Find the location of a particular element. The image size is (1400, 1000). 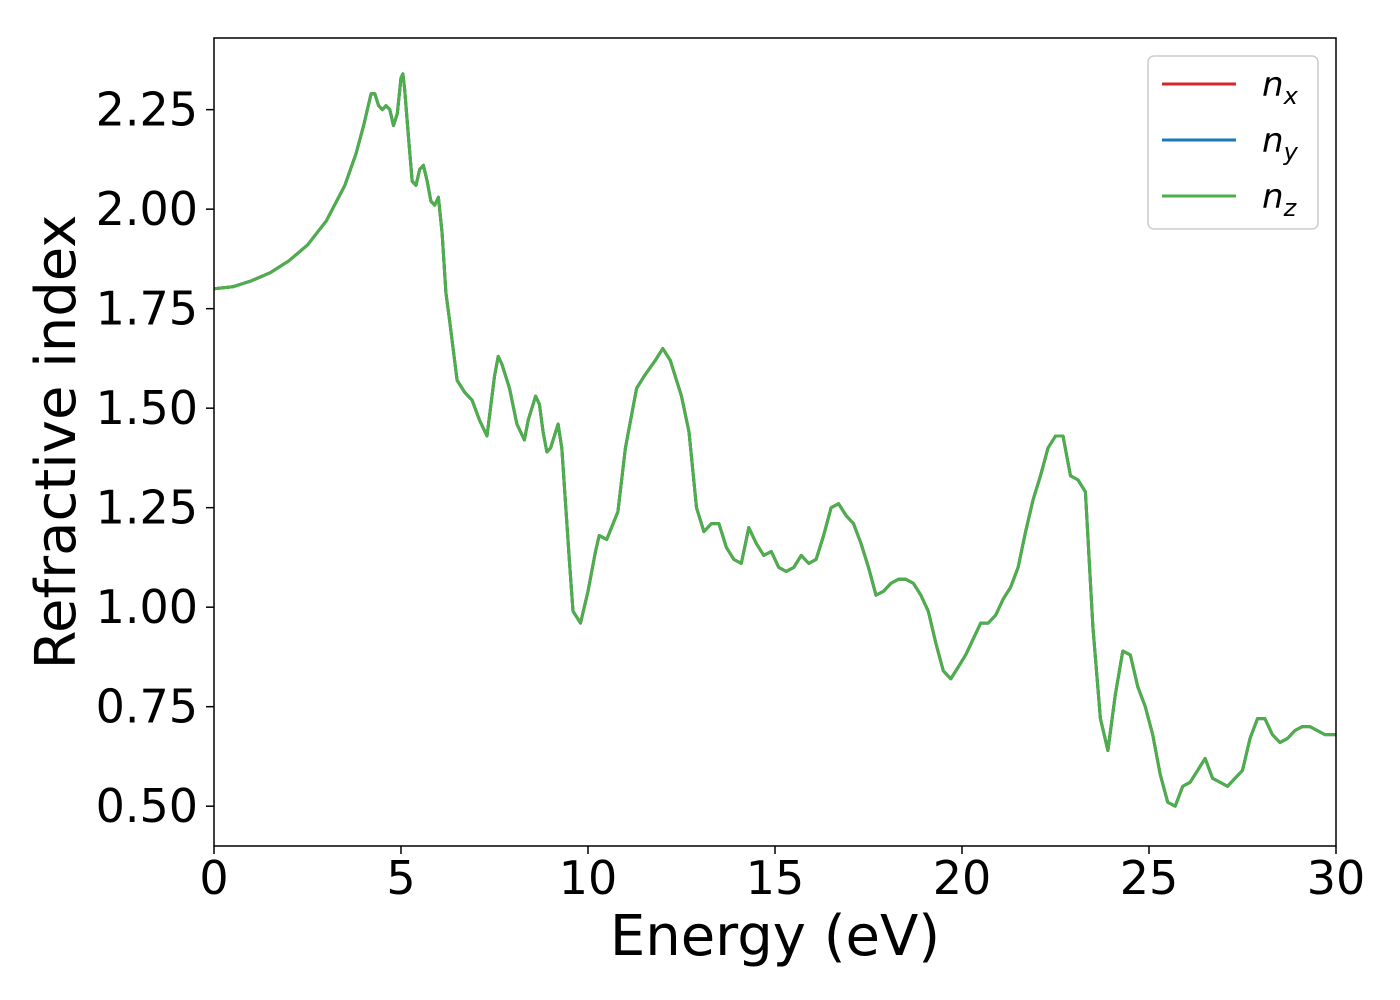

y-axis-label: Refractive index is located at coordinates (56, 442).